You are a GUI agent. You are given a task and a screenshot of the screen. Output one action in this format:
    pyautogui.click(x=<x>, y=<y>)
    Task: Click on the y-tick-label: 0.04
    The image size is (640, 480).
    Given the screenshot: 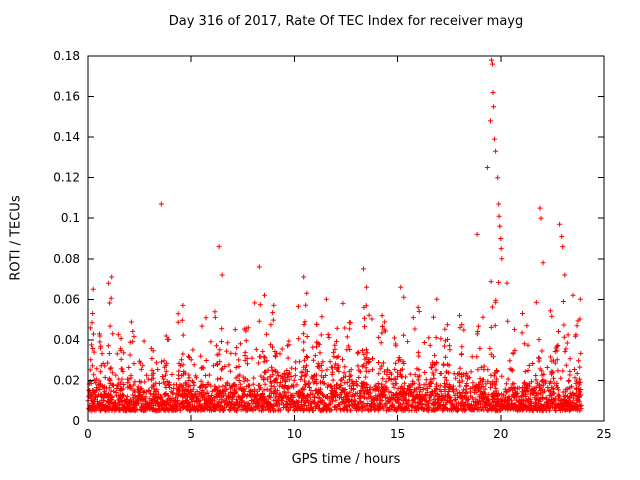 What is the action you would take?
    pyautogui.click(x=66, y=340)
    